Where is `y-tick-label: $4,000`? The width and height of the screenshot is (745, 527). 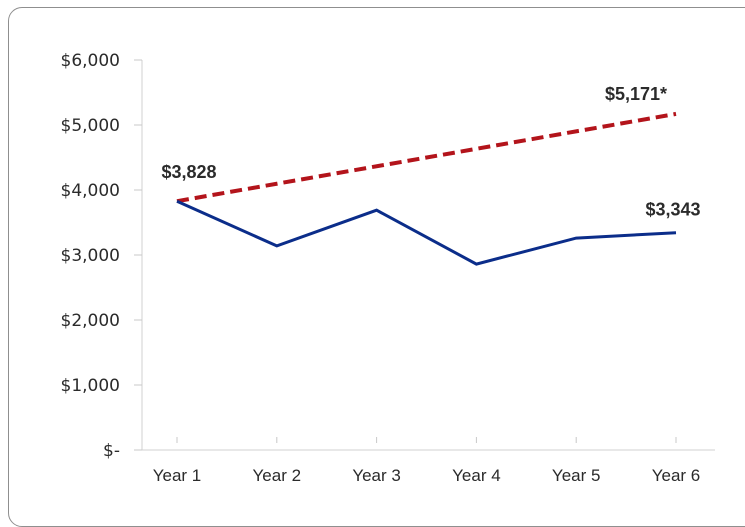 y-tick-label: $4,000 is located at coordinates (90, 191).